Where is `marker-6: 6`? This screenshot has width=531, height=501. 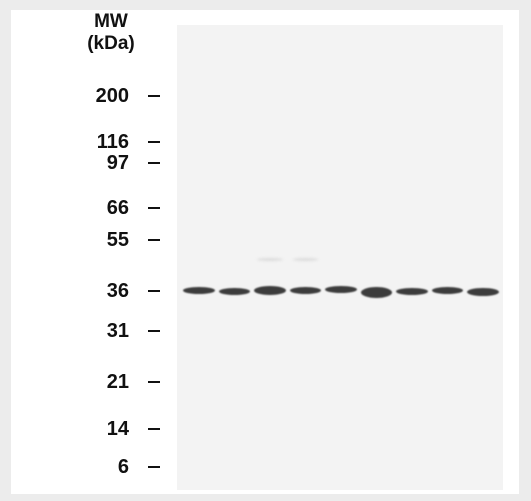 marker-6: 6 is located at coordinates (112, 467).